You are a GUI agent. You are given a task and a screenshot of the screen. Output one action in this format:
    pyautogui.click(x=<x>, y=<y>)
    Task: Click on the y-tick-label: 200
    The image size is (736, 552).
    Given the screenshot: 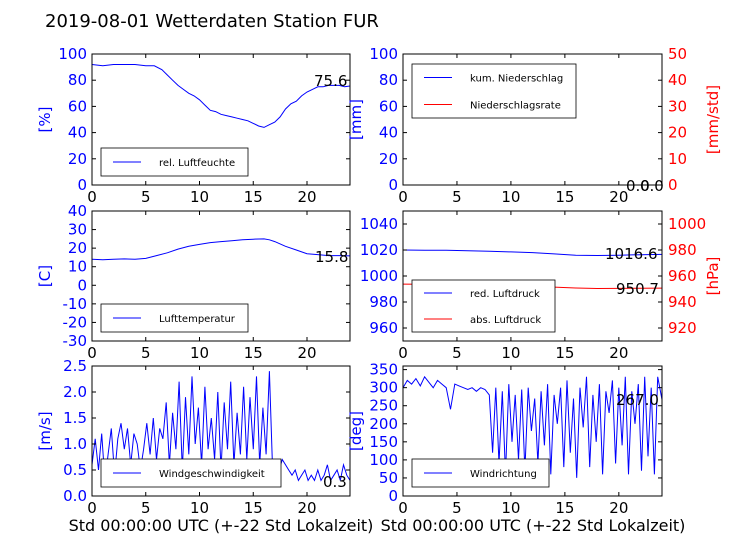 What is the action you would take?
    pyautogui.click(x=383, y=424)
    